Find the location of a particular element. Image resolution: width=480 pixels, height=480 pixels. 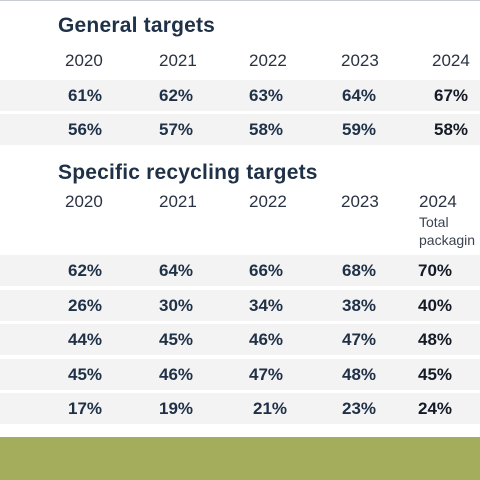

specific-row-3: 44% 45% 46% 47% 48% is located at coordinates (240, 339).